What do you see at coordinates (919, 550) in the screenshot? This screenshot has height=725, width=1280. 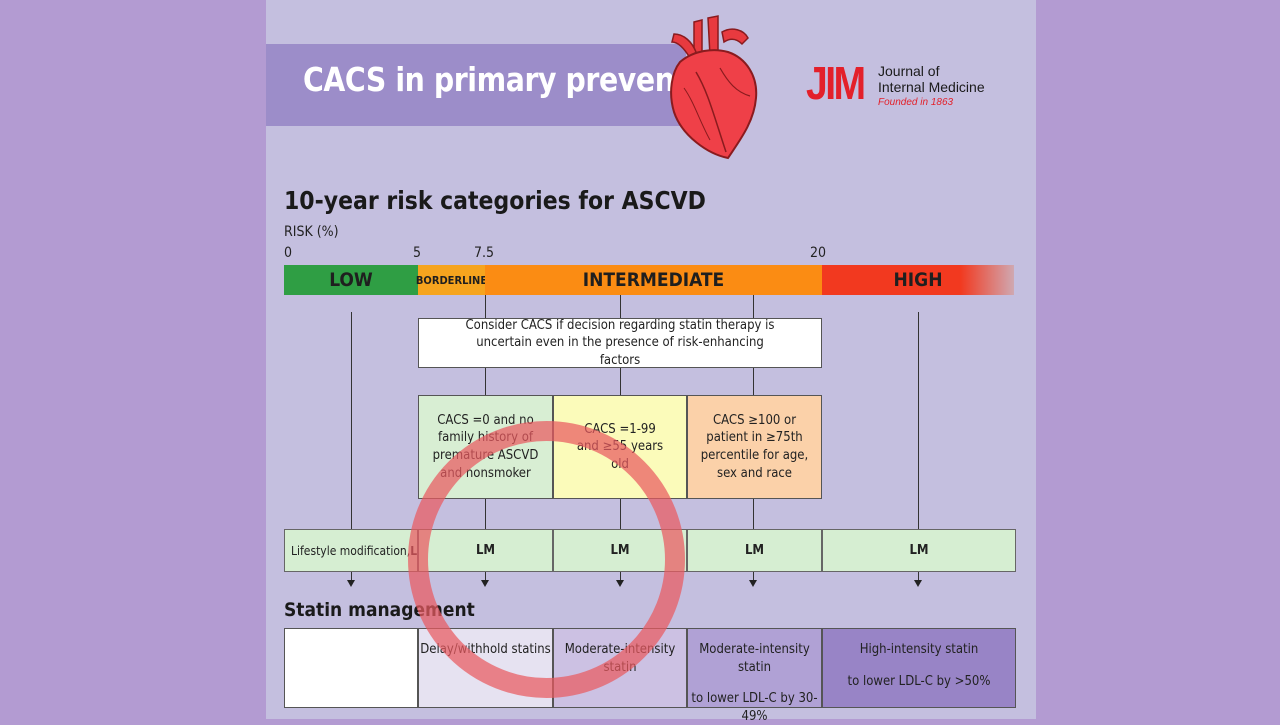 I see `lm-cell-high: LM` at bounding box center [919, 550].